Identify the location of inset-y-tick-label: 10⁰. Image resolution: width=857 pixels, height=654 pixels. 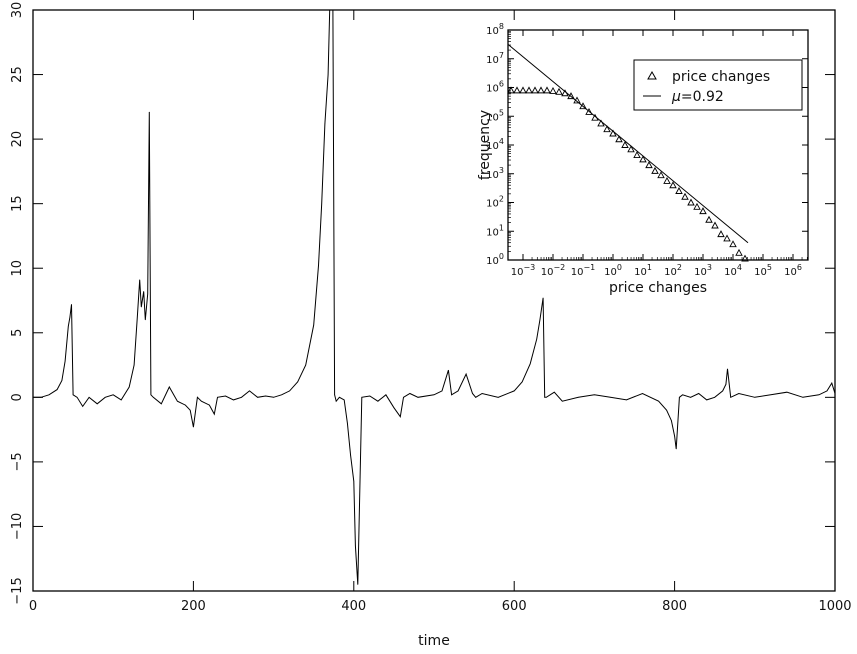
(495, 259).